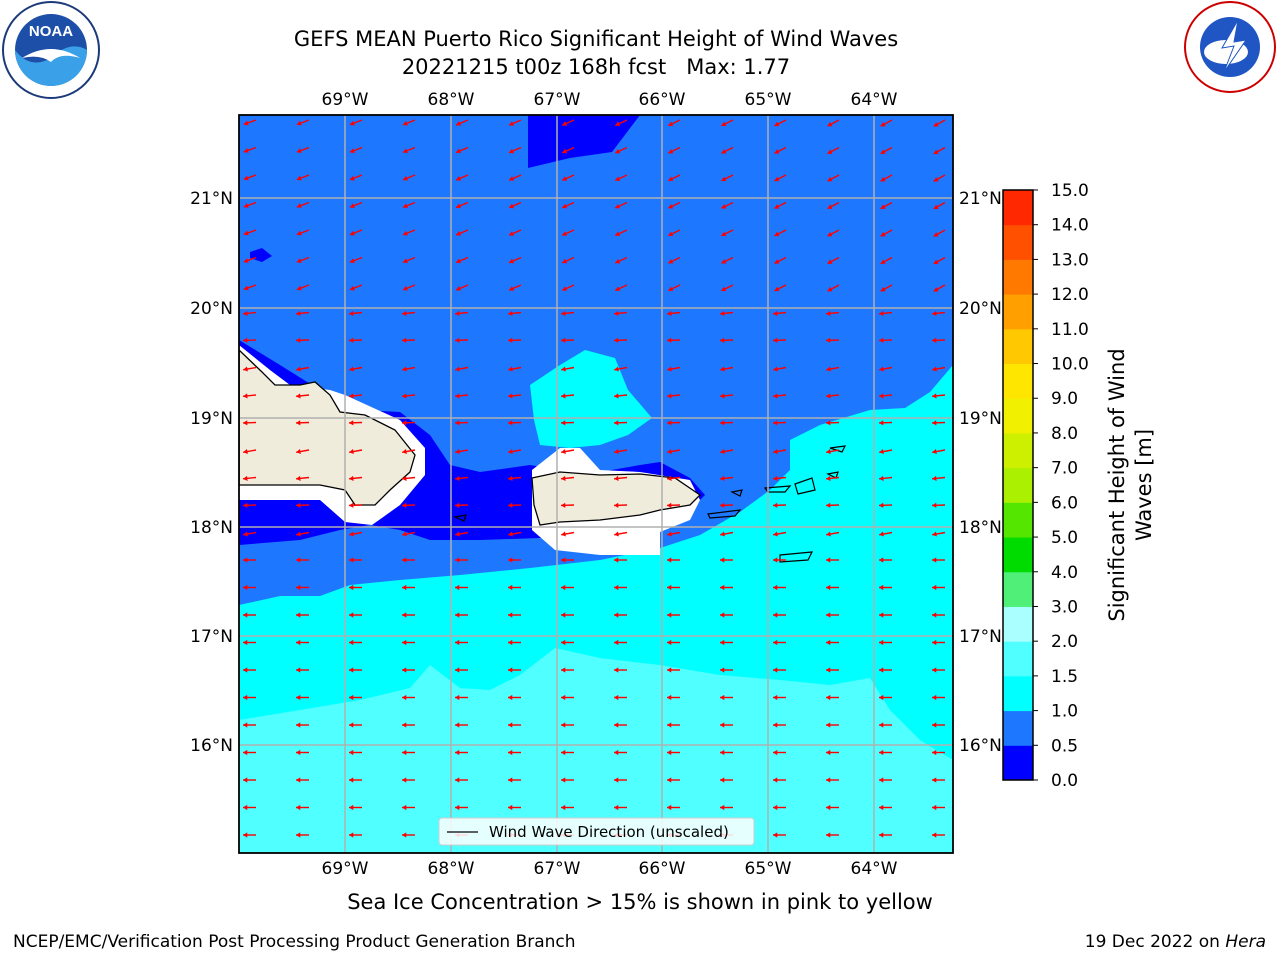  I want to click on contour-1.0-1.5-north-pr, so click(591, 399).